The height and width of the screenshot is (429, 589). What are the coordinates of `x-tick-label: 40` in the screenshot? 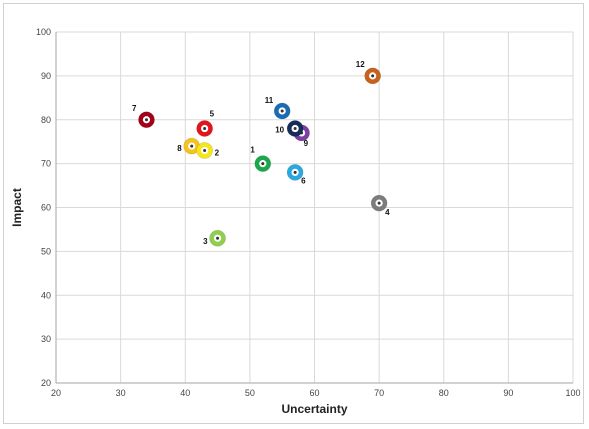 It's located at (185, 393).